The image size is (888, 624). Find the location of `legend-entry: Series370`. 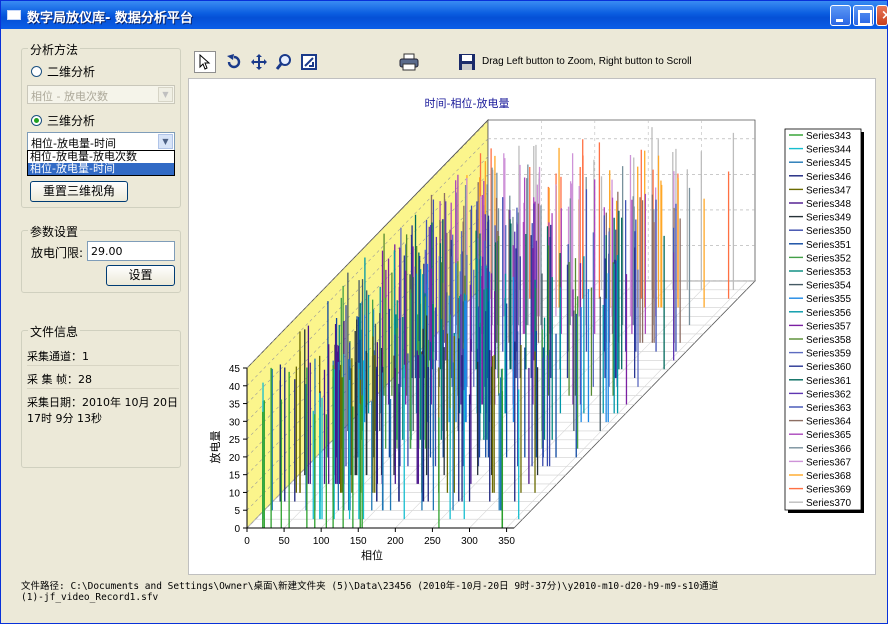

legend-entry: Series370 is located at coordinates (828, 503).